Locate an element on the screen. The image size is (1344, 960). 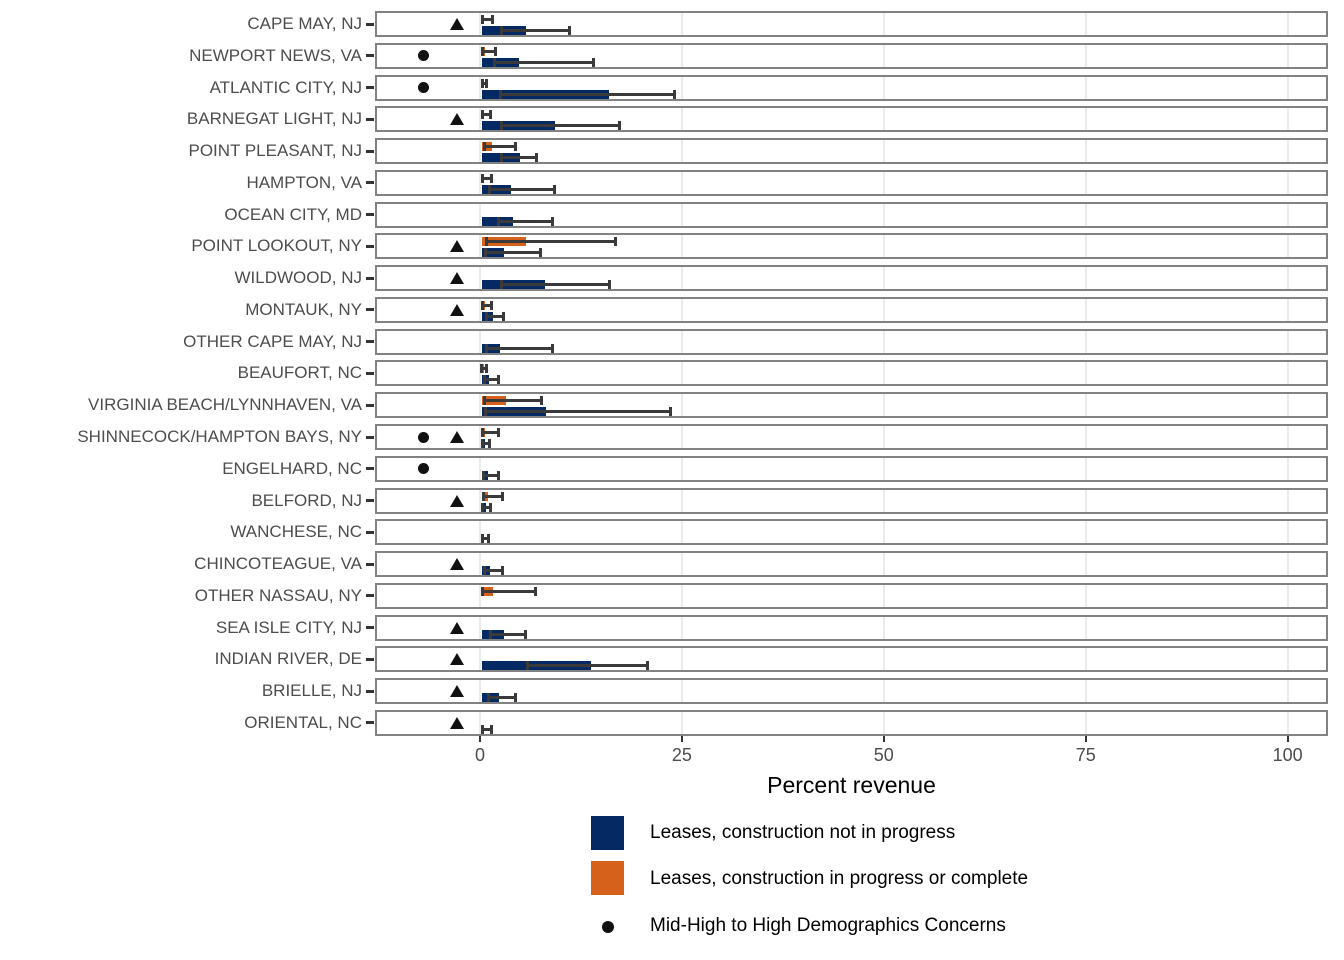
x-axis-tick-label: 25 is located at coordinates (681, 754).